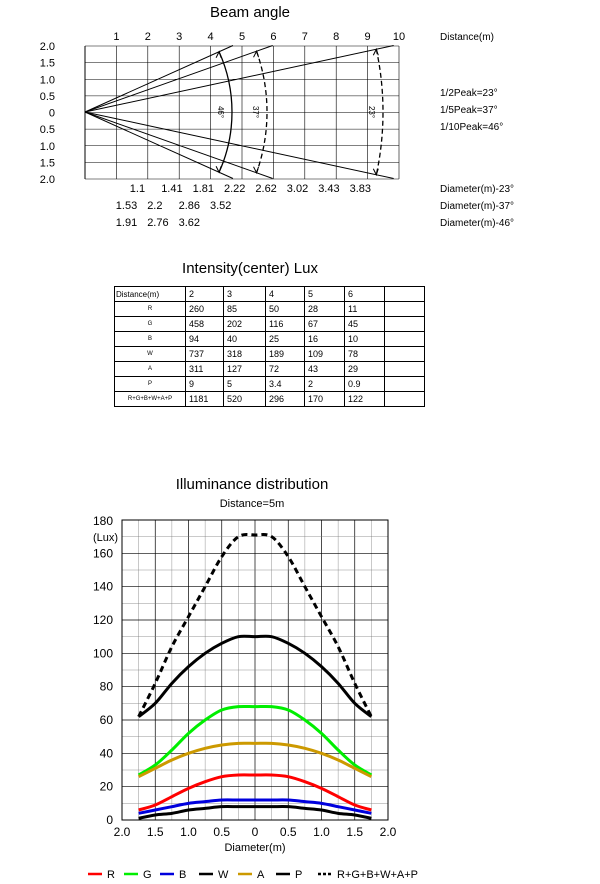 This screenshot has height=884, width=600. What do you see at coordinates (336, 37) in the screenshot?
I see `beam-x-tick-label: 8` at bounding box center [336, 37].